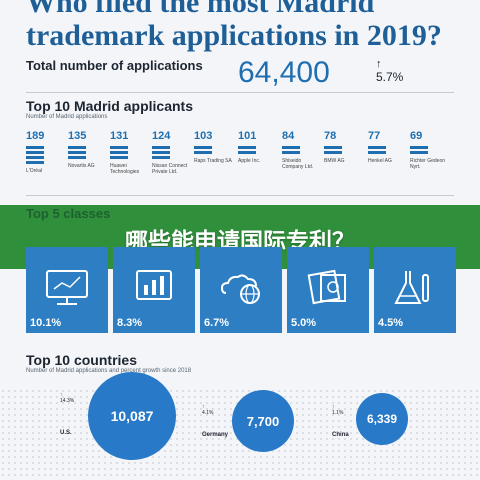 Image resolution: width=480 pixels, height=480 pixels. I want to click on applicant-9: 77 Henkel AG, so click(388, 147).